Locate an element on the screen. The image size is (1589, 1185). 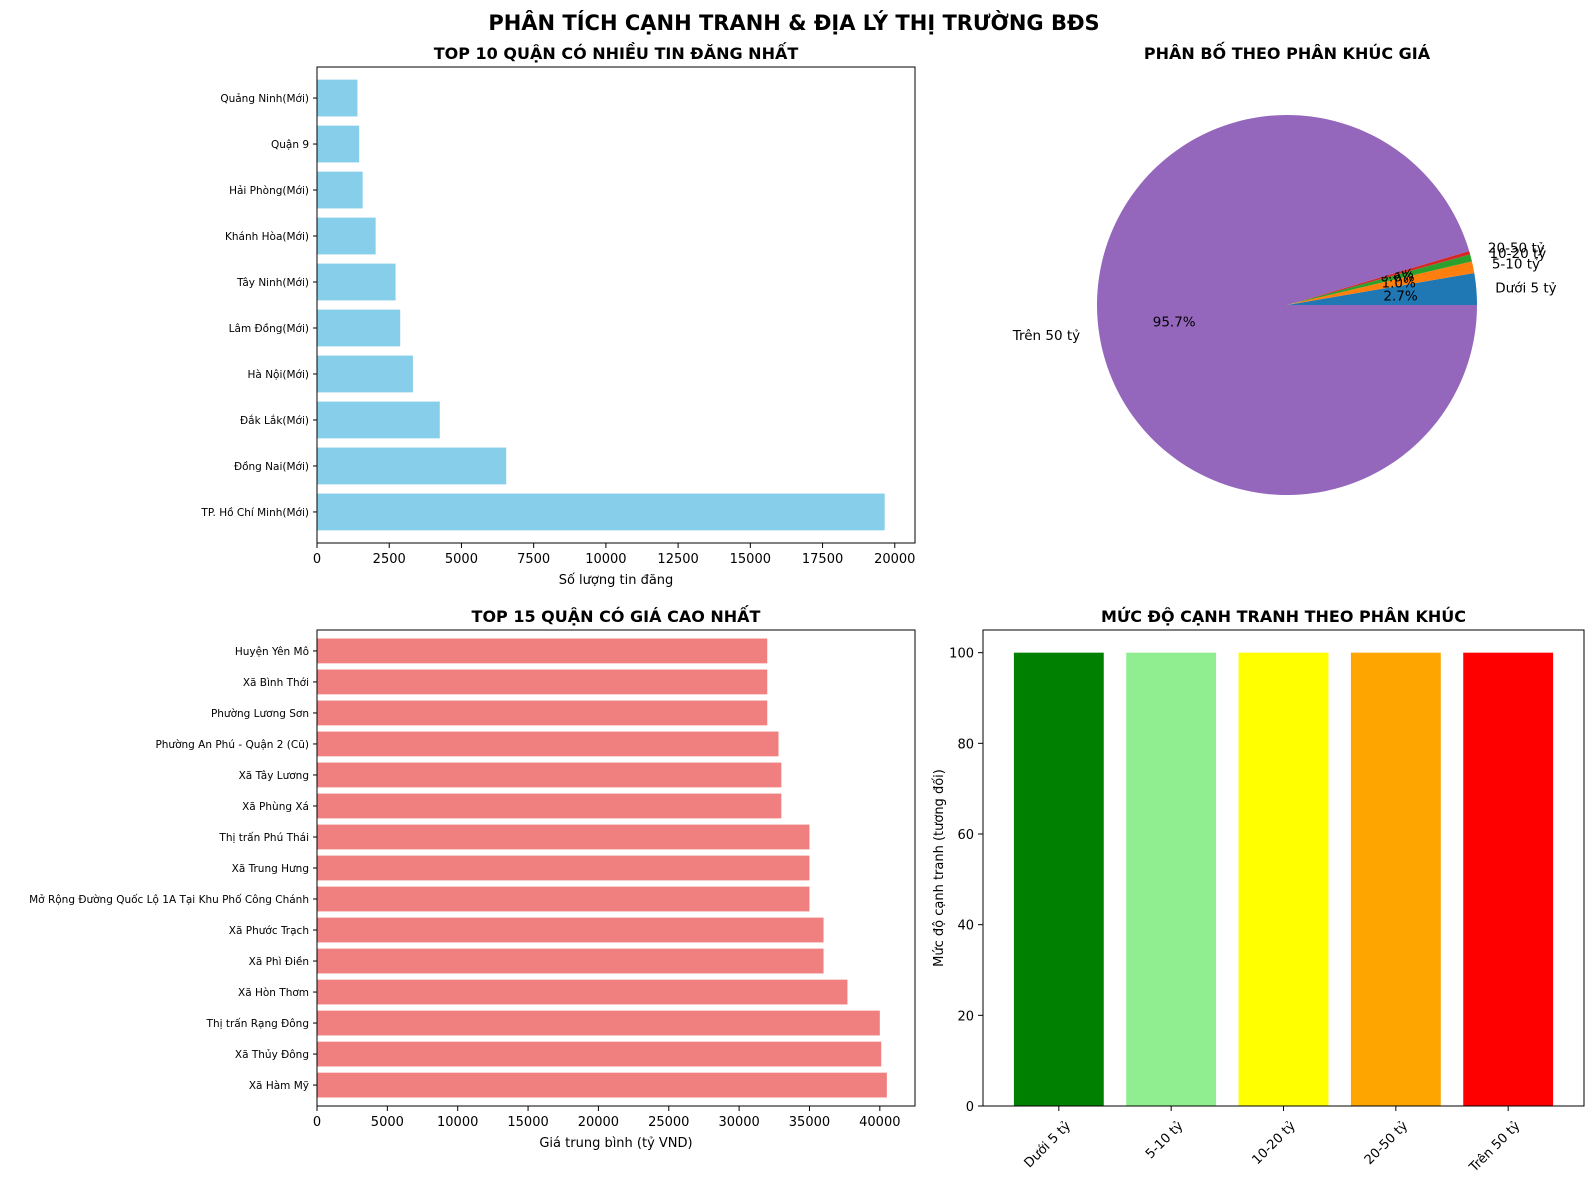
x-tick-label: Trên 50 tỷ is located at coordinates (1494, 1146).